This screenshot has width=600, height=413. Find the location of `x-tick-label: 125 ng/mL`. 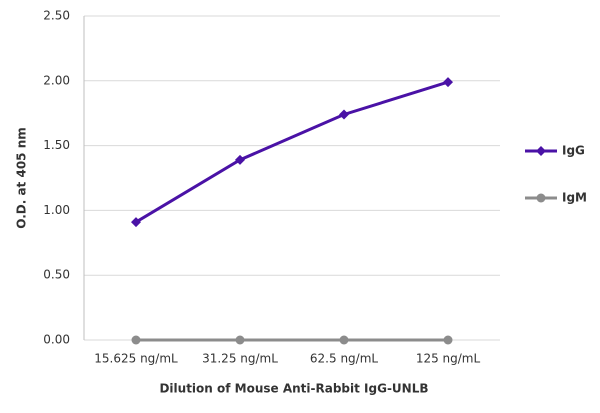

x-tick-label: 125 ng/mL is located at coordinates (448, 359).